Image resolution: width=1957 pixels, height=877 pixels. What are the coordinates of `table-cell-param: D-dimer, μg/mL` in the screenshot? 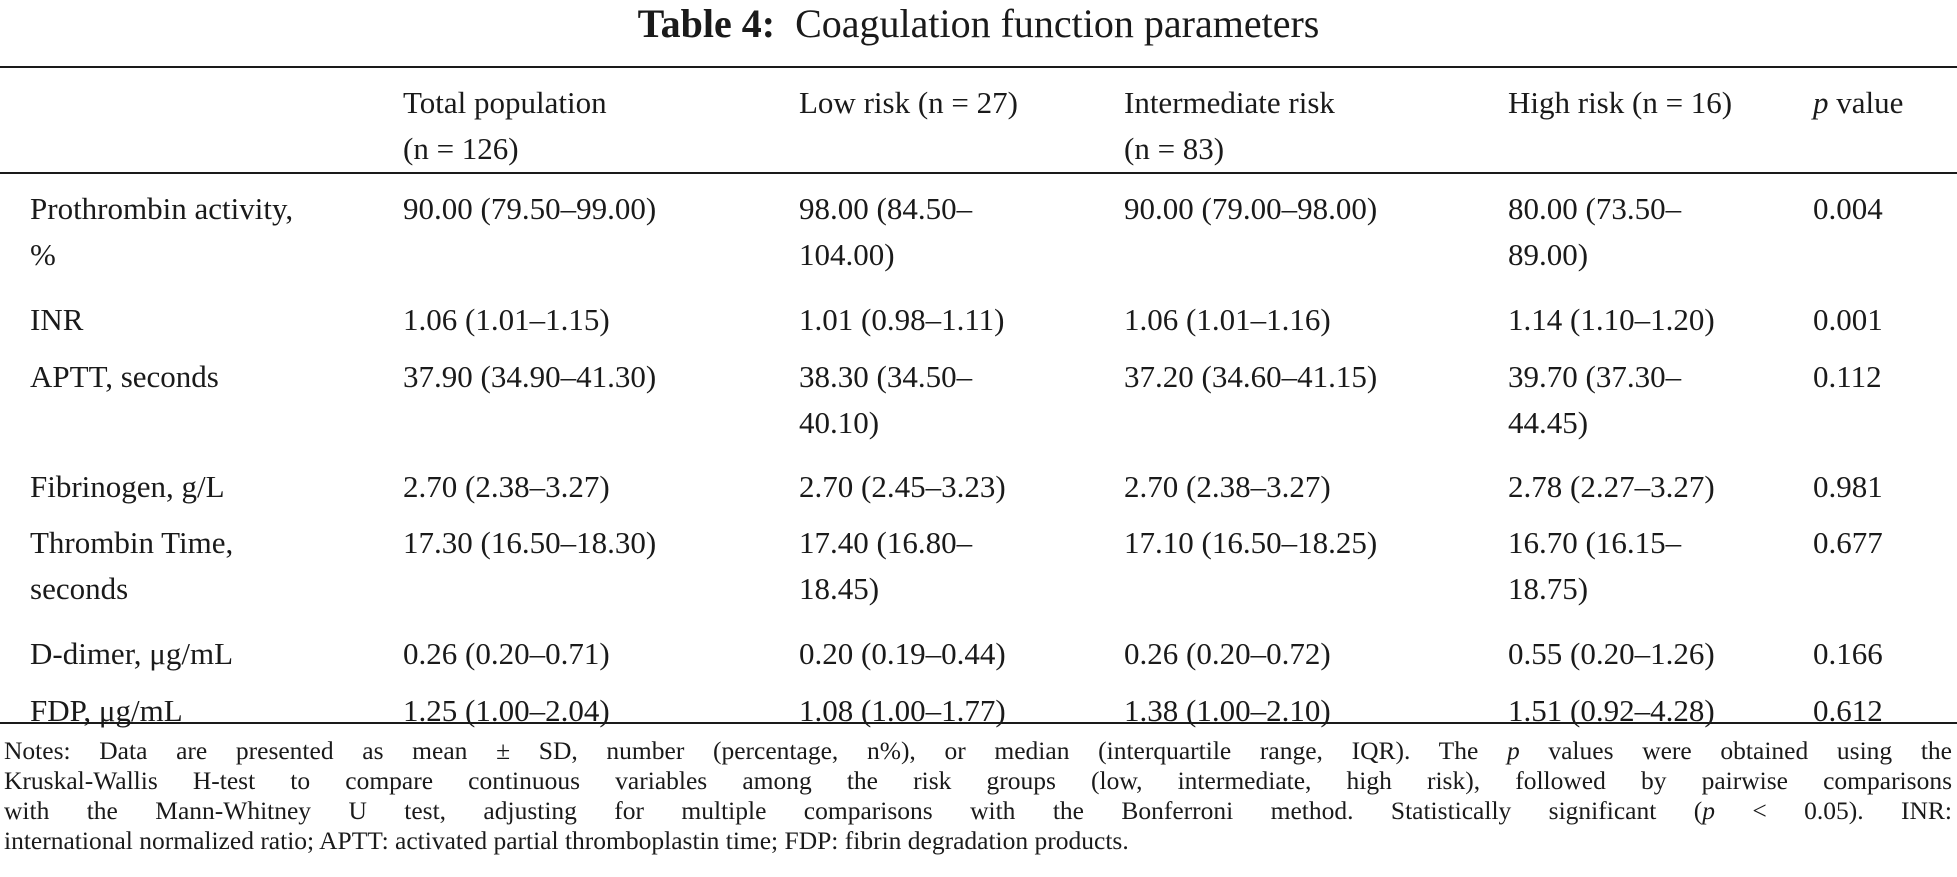 It's located at (132, 653).